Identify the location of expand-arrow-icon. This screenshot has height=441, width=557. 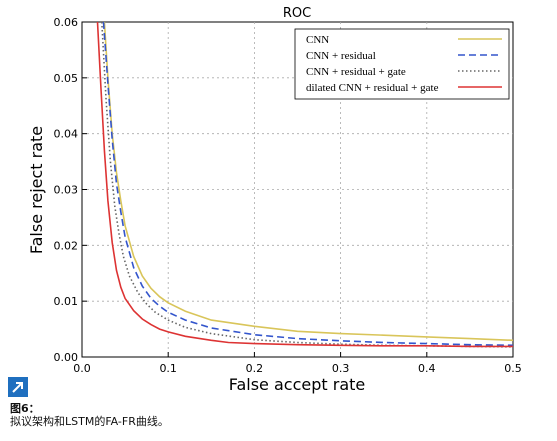
(17, 387).